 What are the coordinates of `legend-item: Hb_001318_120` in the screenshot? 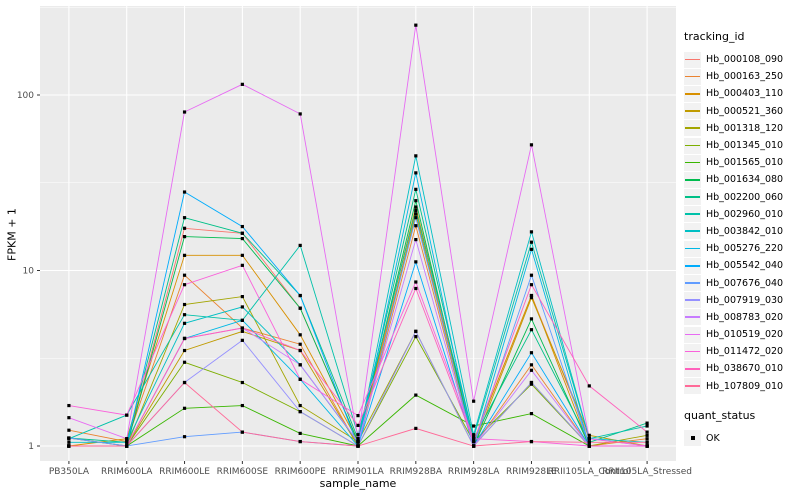 It's located at (740, 128).